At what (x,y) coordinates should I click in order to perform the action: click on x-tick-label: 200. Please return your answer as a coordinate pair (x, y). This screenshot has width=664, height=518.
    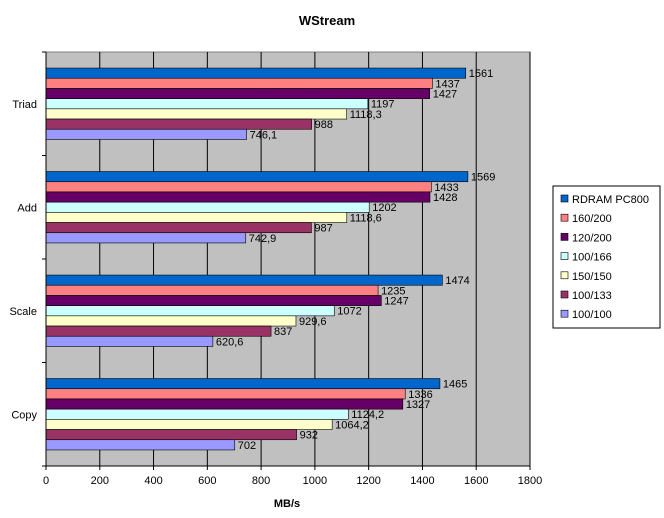
    Looking at the image, I should click on (100, 481).